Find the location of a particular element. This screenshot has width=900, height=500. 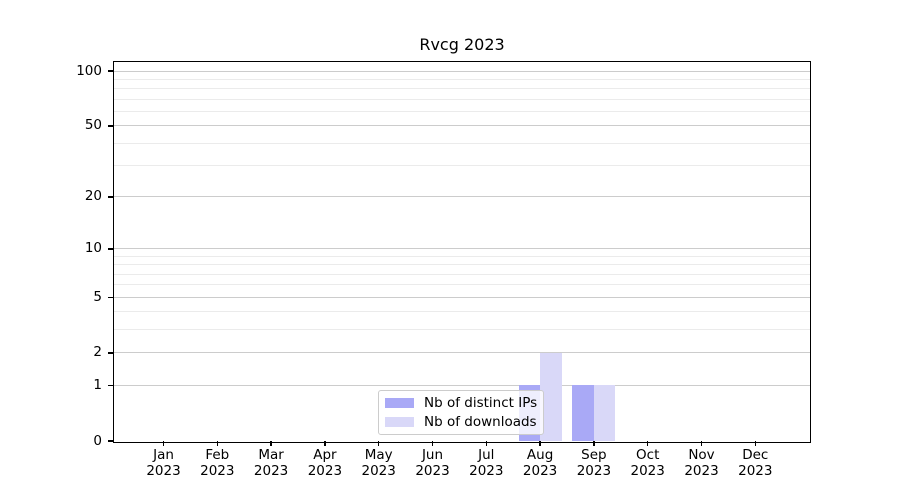

y-tick-label: 50 is located at coordinates (93, 125).